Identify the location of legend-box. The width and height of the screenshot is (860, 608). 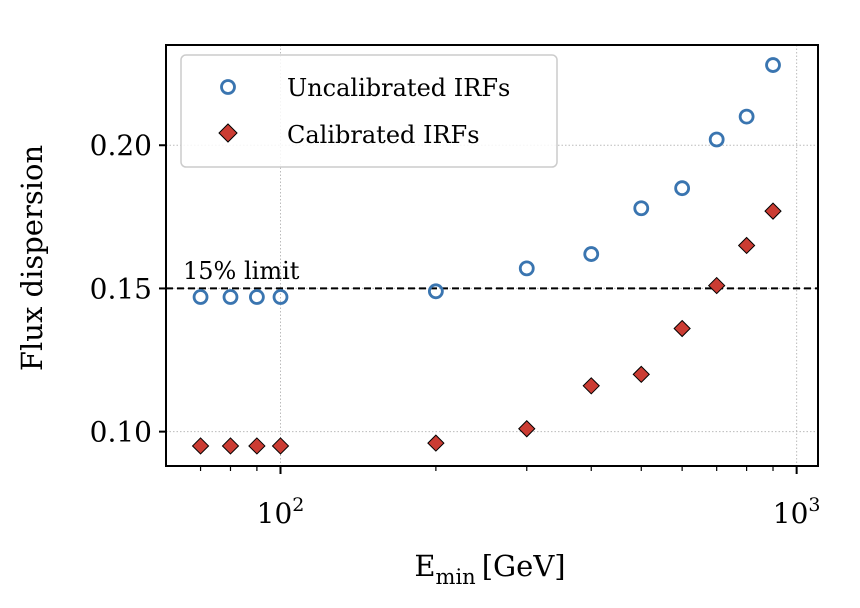
(369, 111).